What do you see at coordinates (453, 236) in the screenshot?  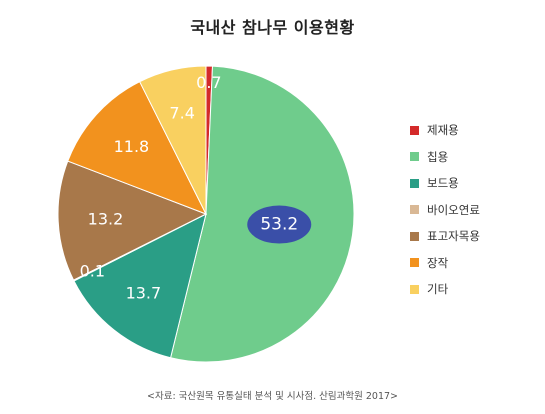 I see `legend-label: 표고자목용` at bounding box center [453, 236].